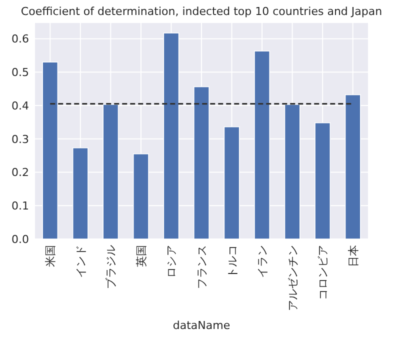 The width and height of the screenshot is (393, 337). Describe the element at coordinates (20, 206) in the screenshot. I see `y-tick-label: 0.1` at that location.